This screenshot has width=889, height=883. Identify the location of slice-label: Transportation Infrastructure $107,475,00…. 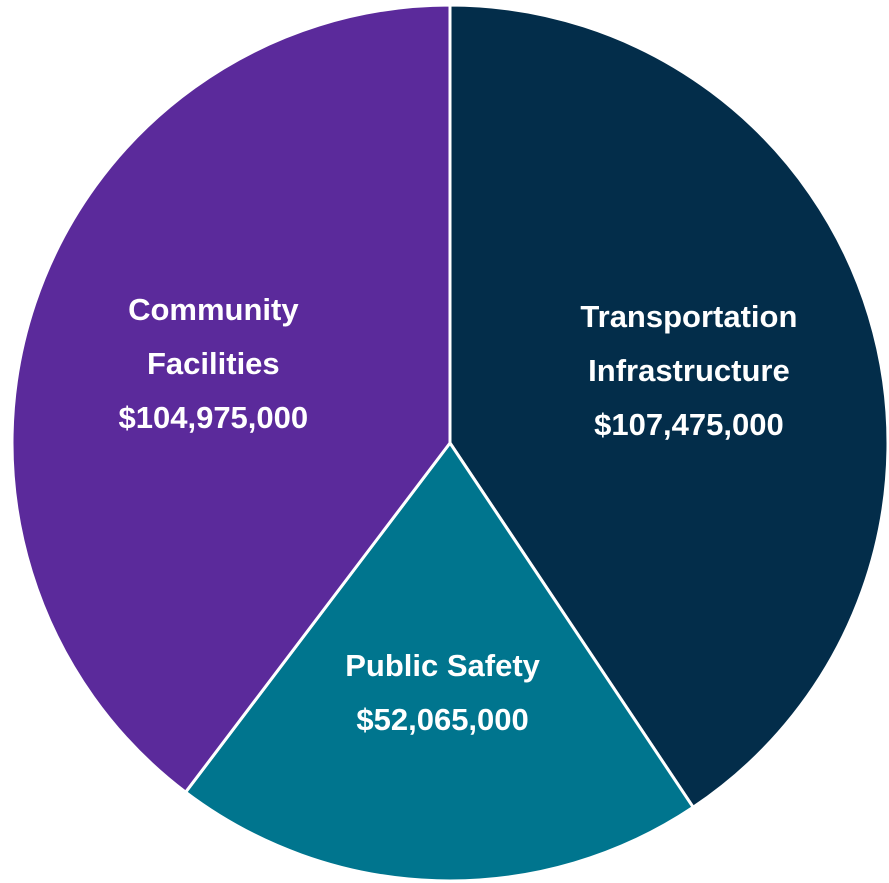
(689, 371).